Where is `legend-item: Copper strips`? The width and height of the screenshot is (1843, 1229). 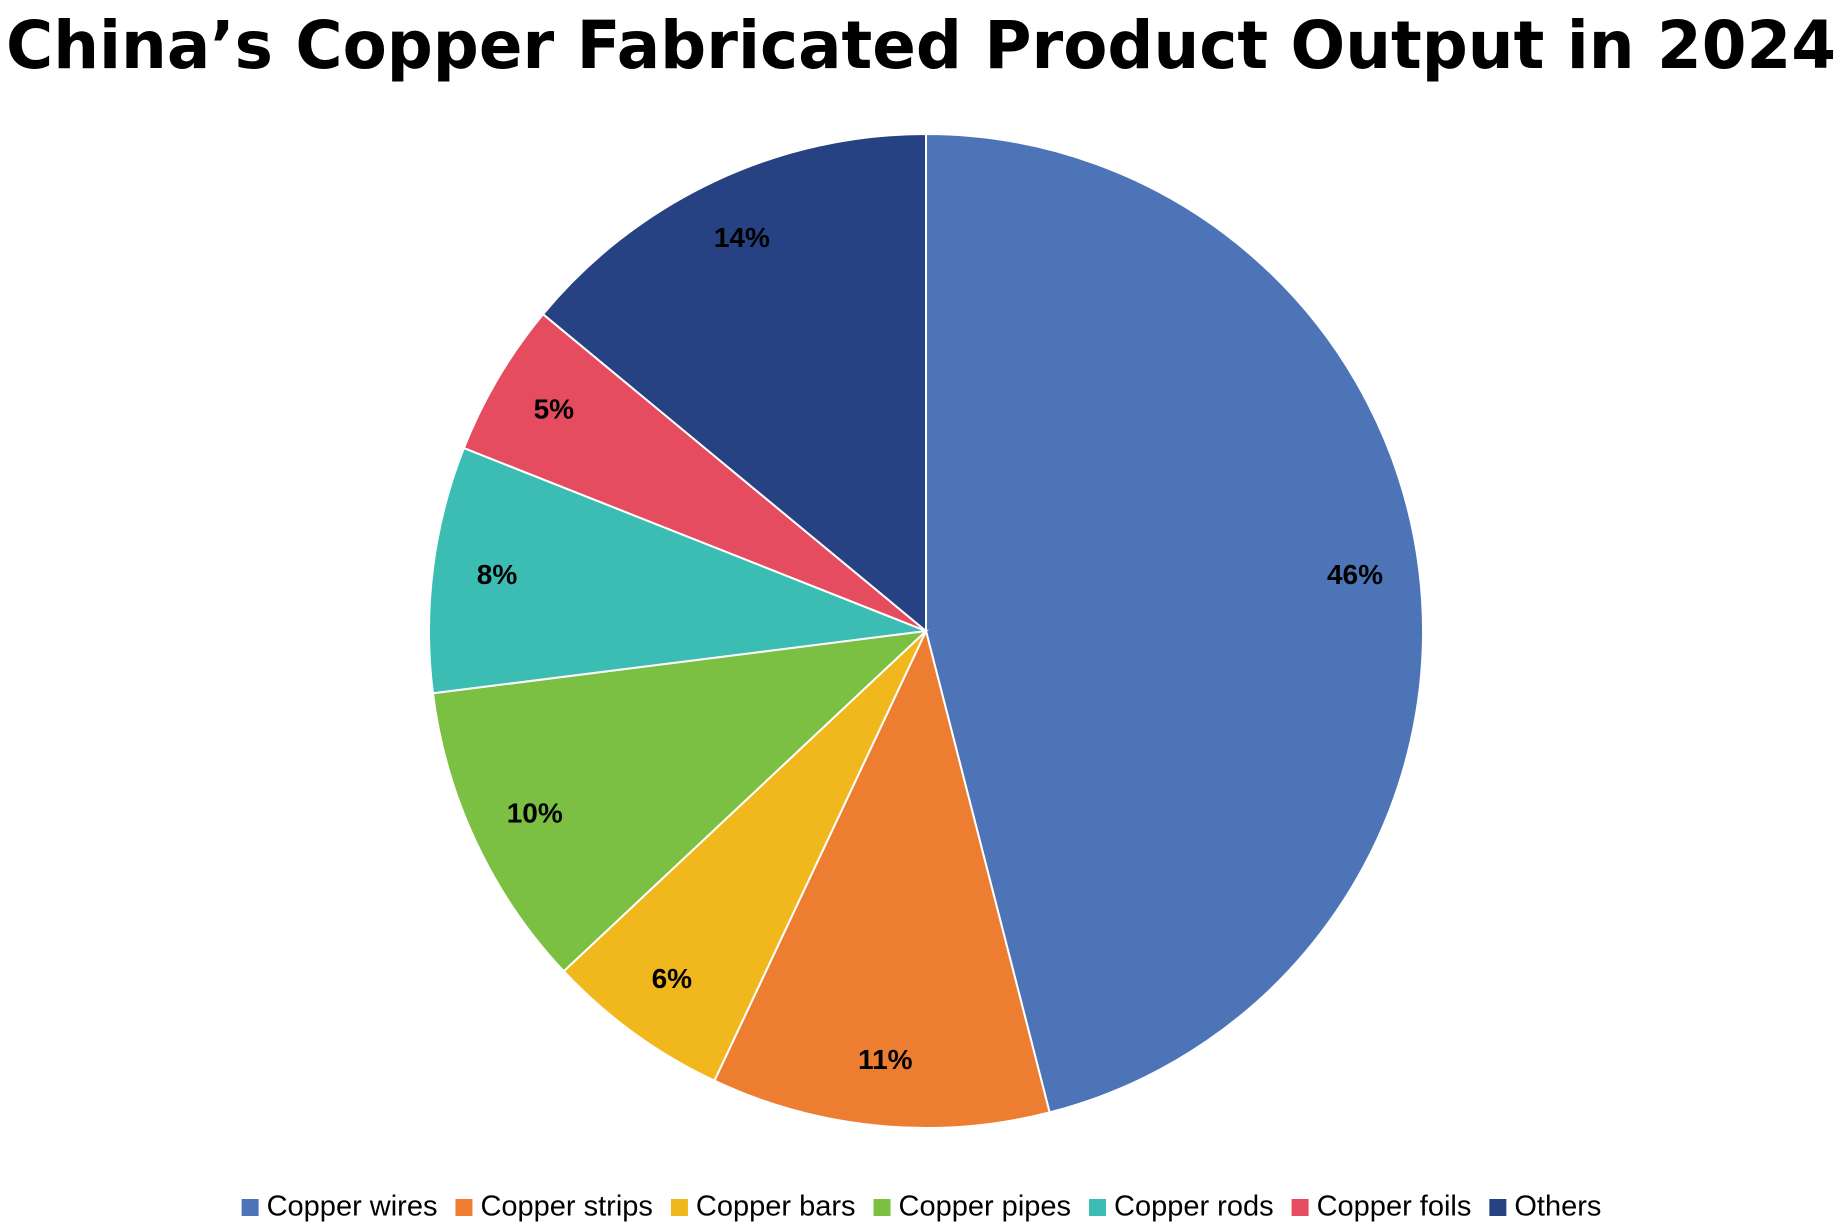 legend-item: Copper strips is located at coordinates (554, 1207).